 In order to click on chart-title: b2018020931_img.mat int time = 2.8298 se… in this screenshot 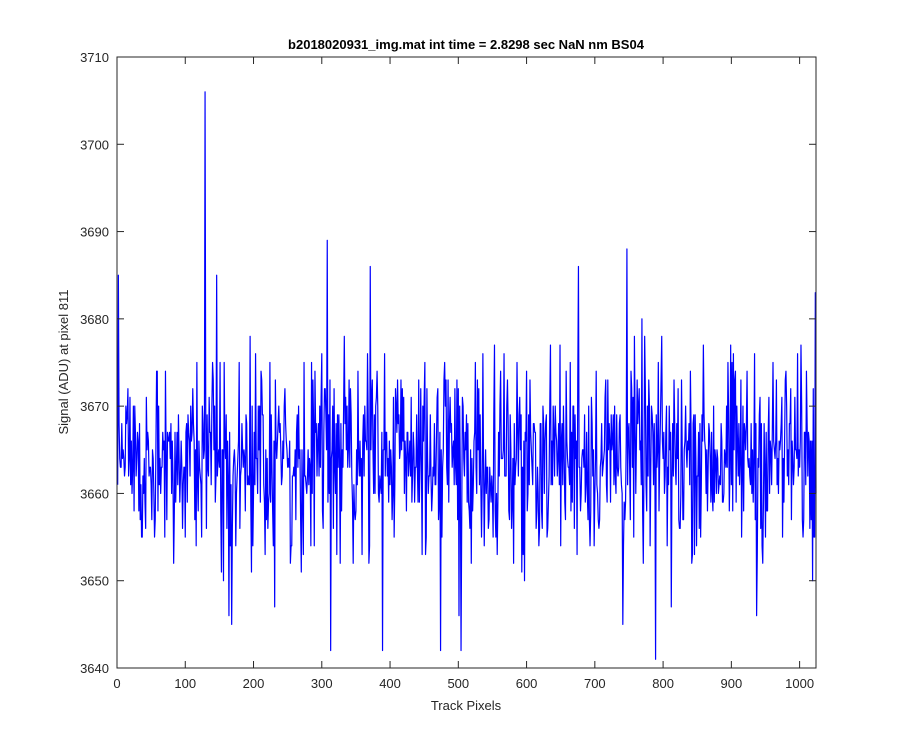, I will do `click(466, 44)`.